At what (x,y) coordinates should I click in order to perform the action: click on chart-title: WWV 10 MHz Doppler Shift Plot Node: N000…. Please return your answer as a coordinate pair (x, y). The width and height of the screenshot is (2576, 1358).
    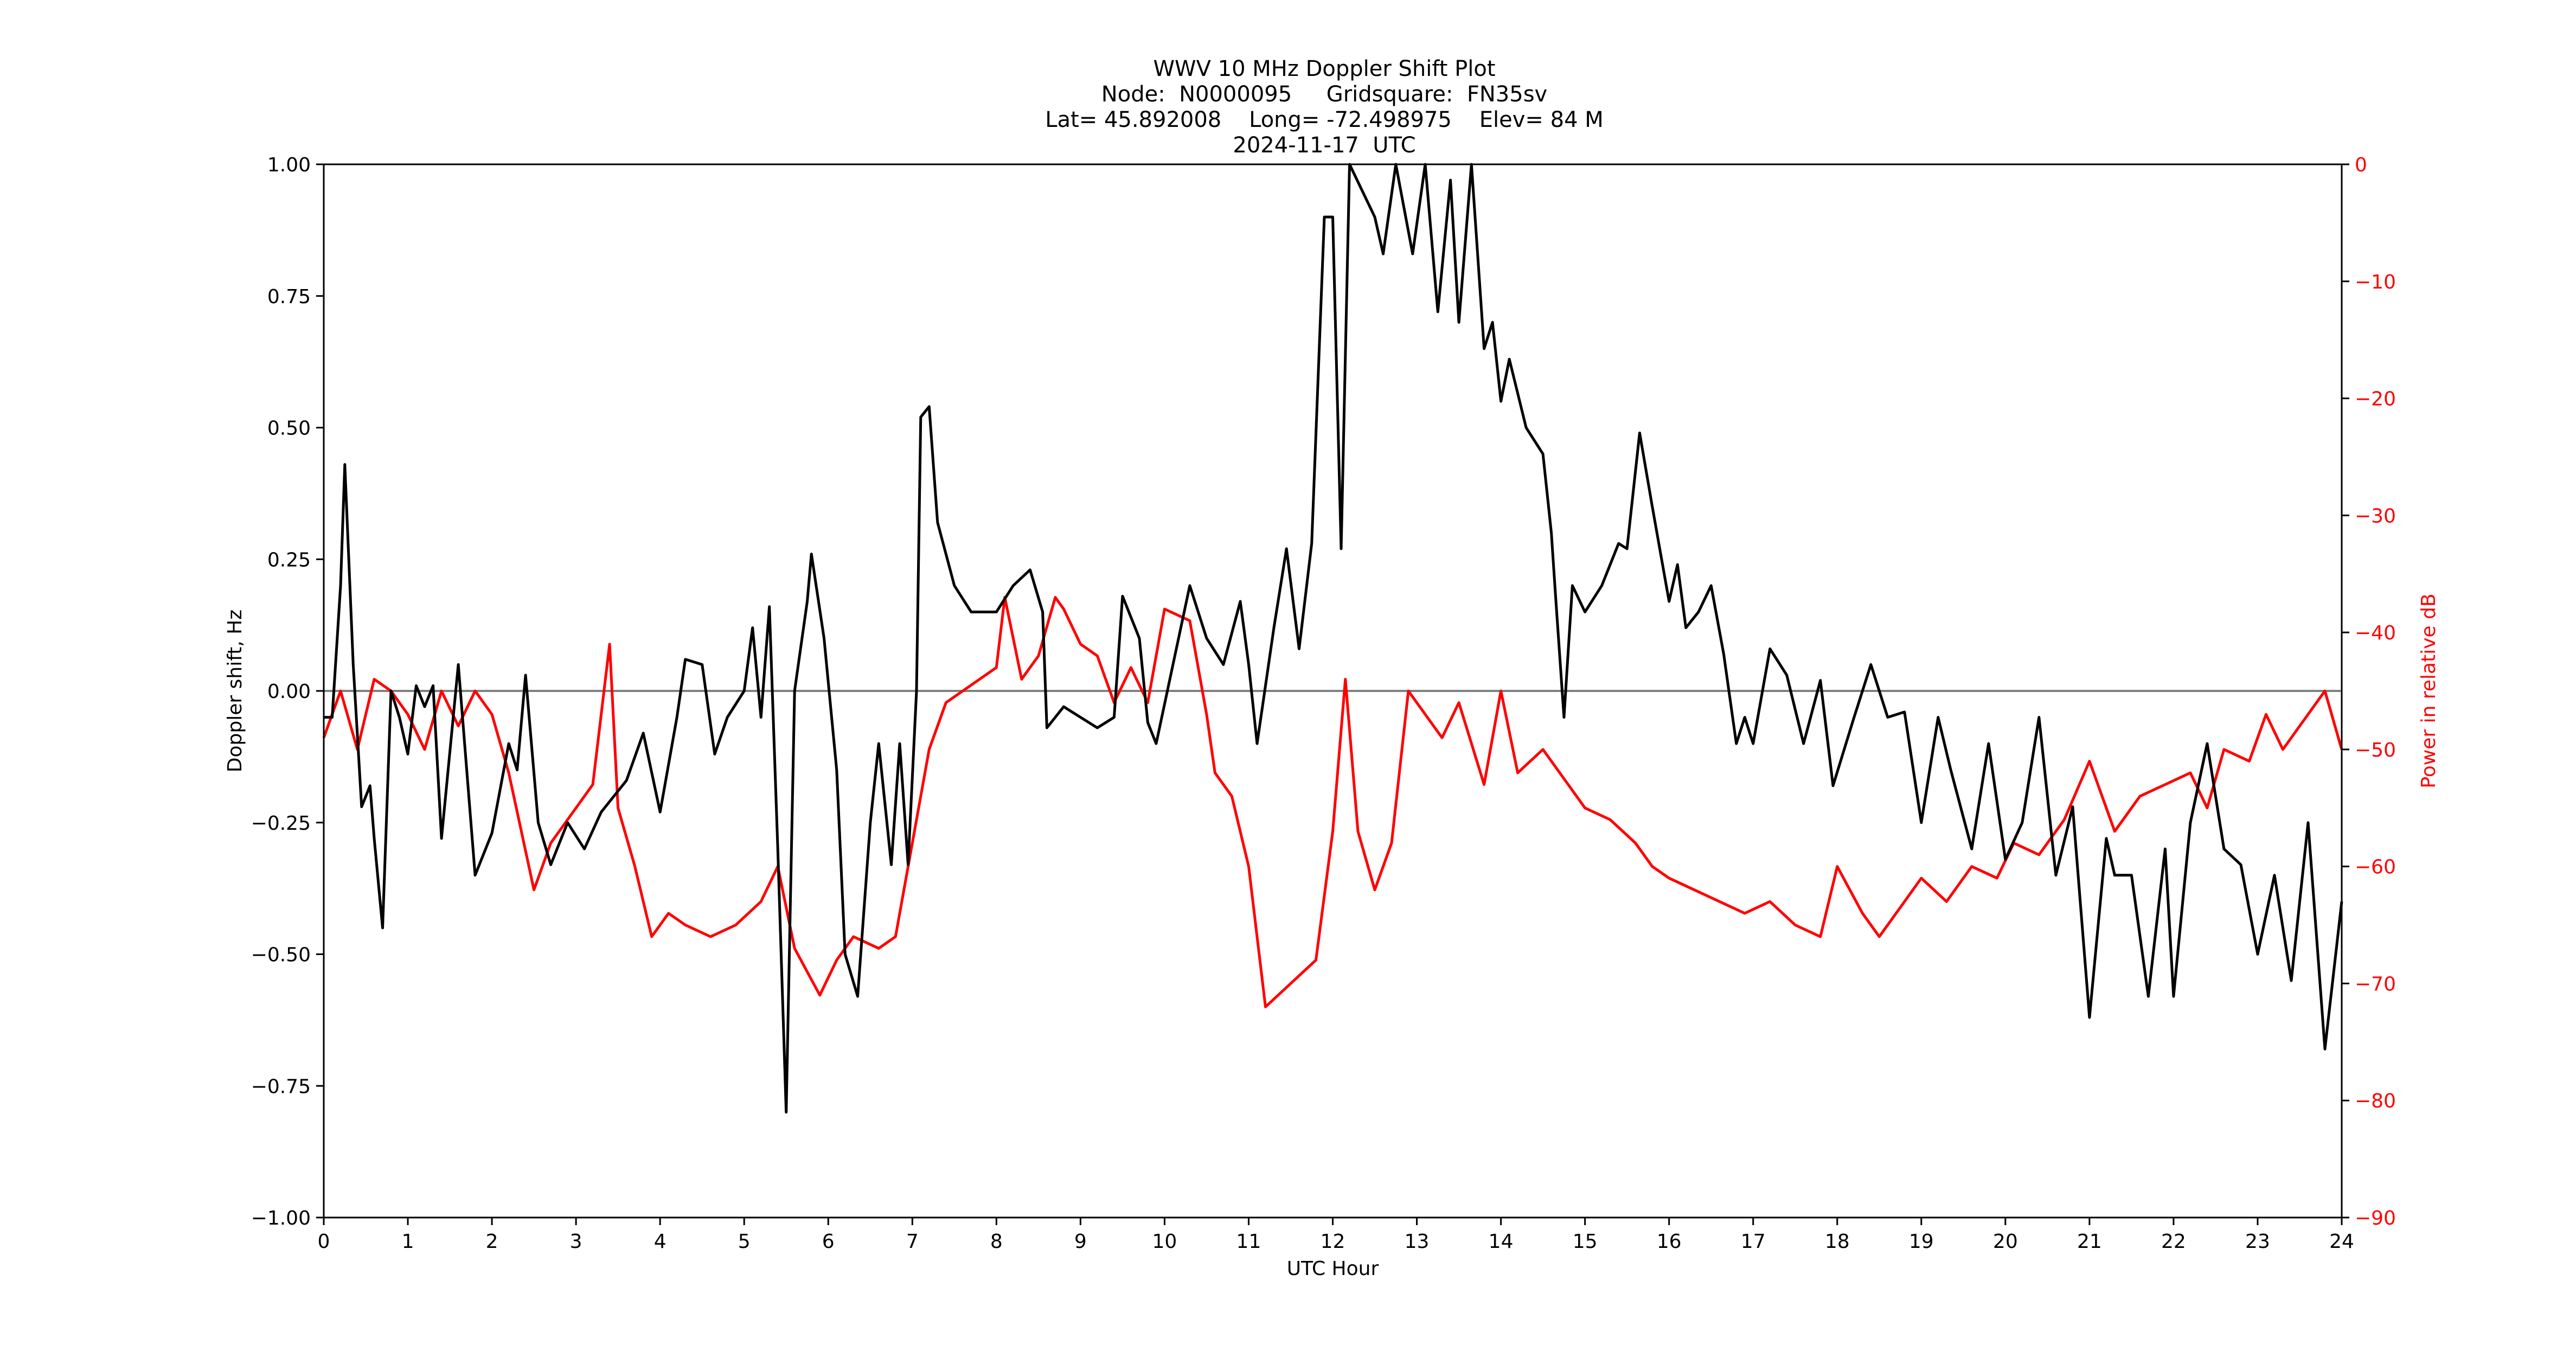
    Looking at the image, I should click on (1324, 107).